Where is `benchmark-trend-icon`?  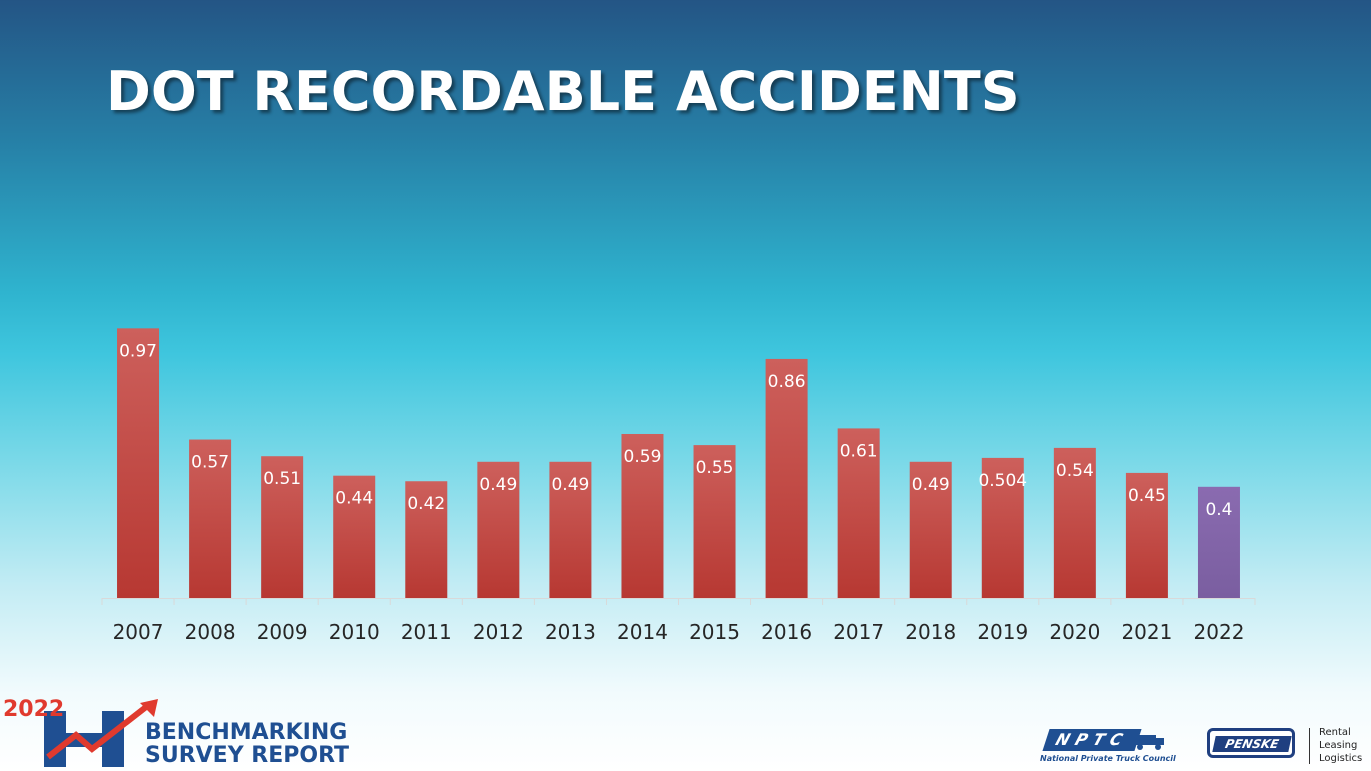 benchmark-trend-icon is located at coordinates (101, 733).